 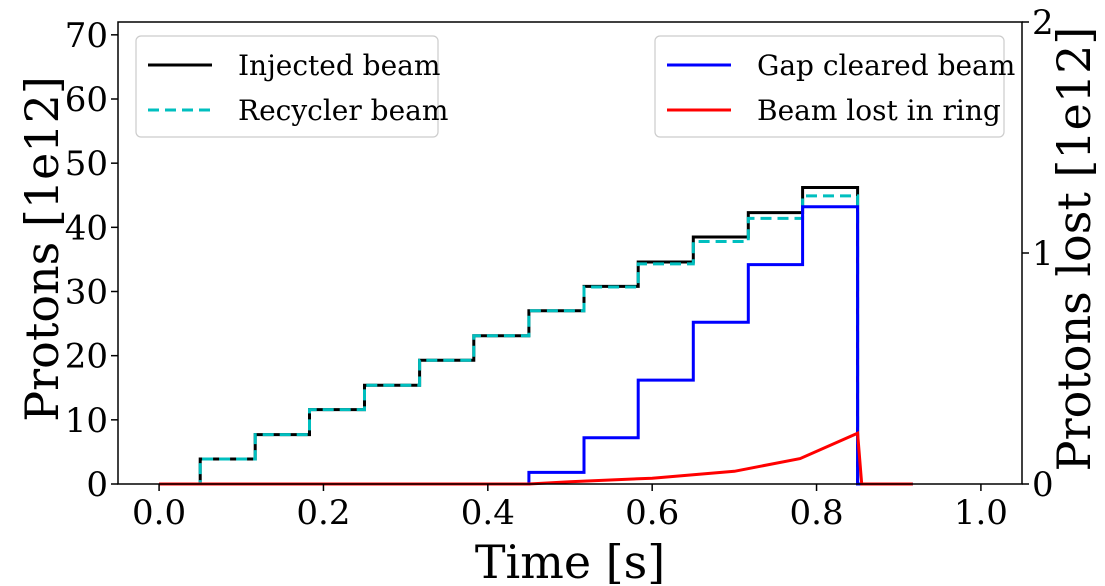 I want to click on x-axis-title: Time [s], so click(x=570, y=560).